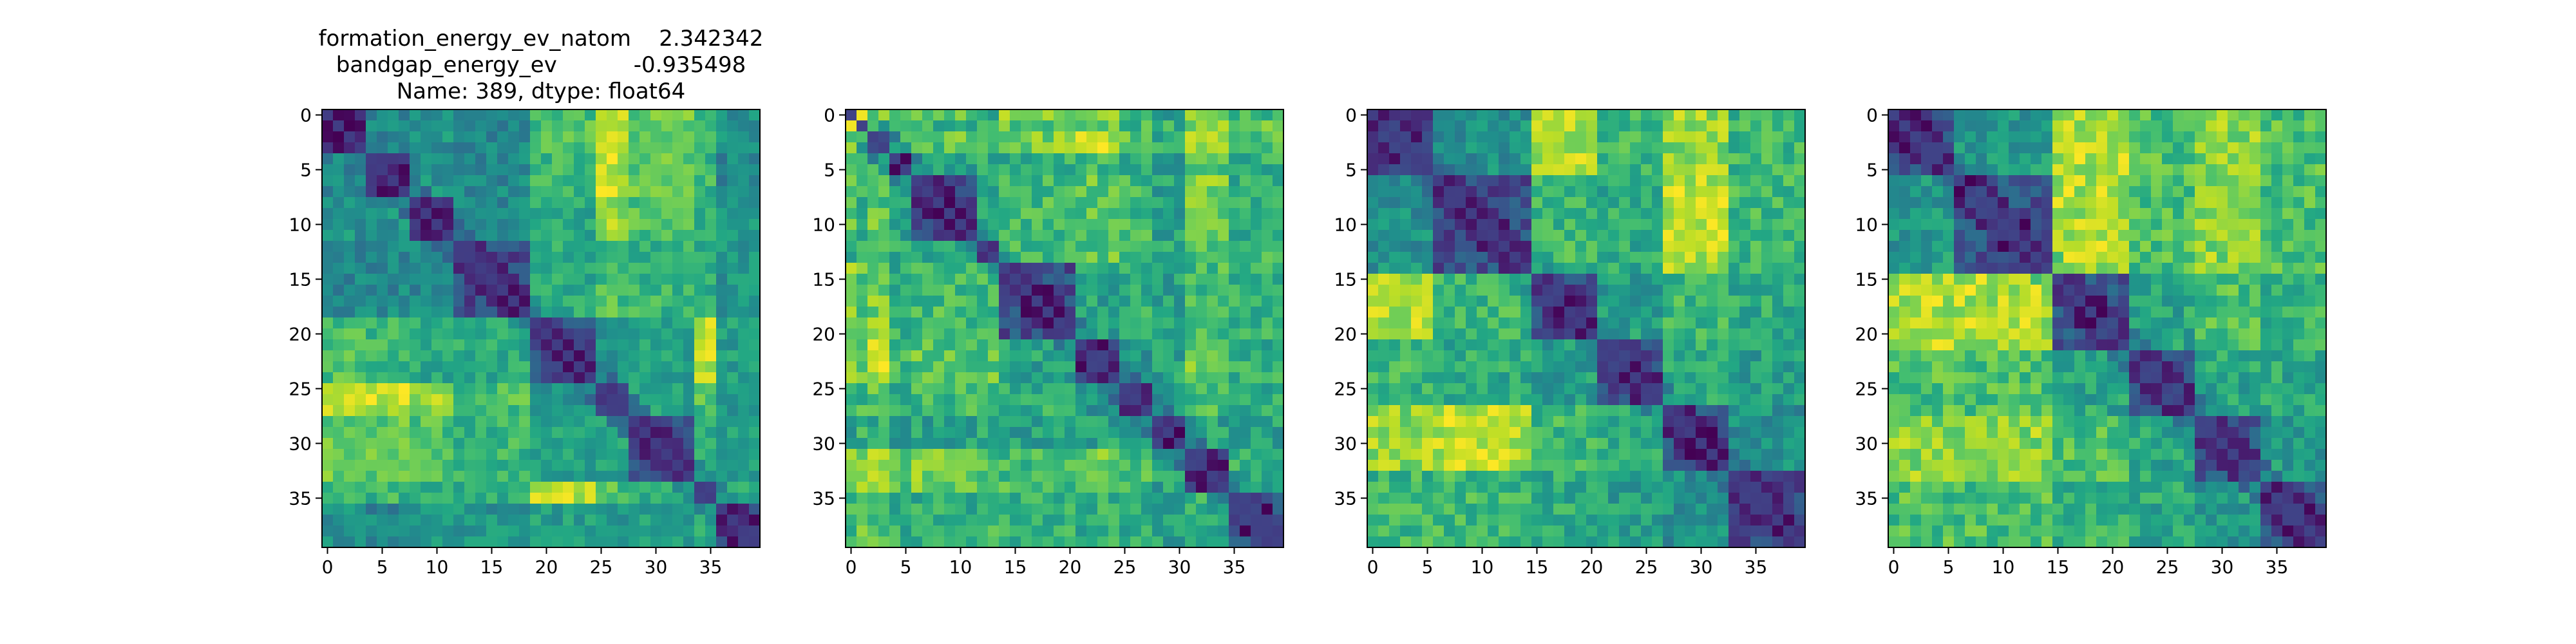 The image size is (2576, 644). What do you see at coordinates (1345, 498) in the screenshot?
I see `y-tick-label: 35` at bounding box center [1345, 498].